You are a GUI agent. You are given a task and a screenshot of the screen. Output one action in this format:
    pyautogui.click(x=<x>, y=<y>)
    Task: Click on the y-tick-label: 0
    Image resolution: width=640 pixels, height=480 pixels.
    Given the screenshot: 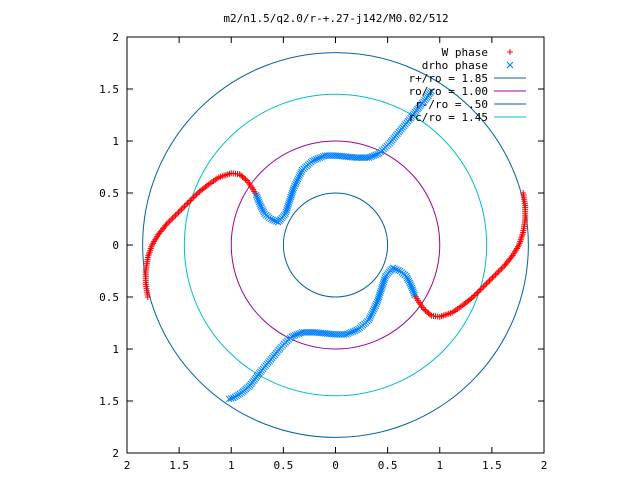 What is the action you would take?
    pyautogui.click(x=115, y=245)
    